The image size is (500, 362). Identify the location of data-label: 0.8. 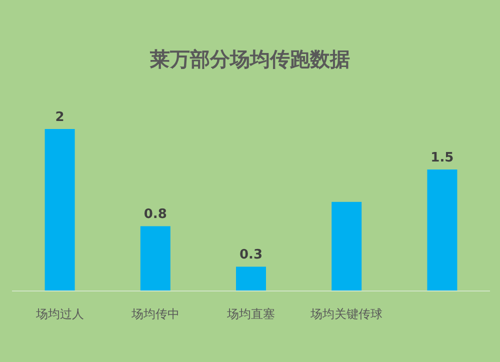
(155, 214).